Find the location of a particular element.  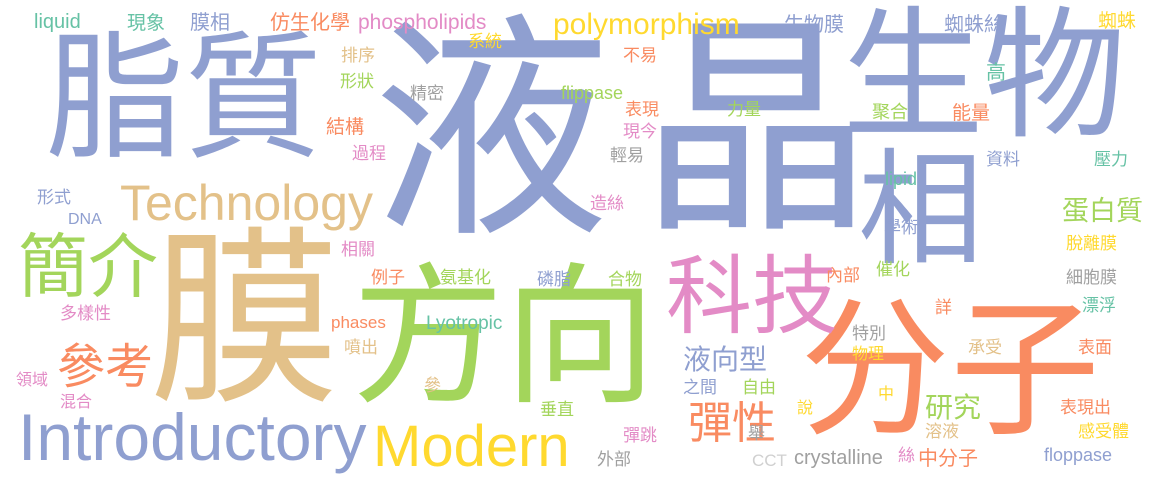

word-piaofu: 漂浮 is located at coordinates (1099, 306).